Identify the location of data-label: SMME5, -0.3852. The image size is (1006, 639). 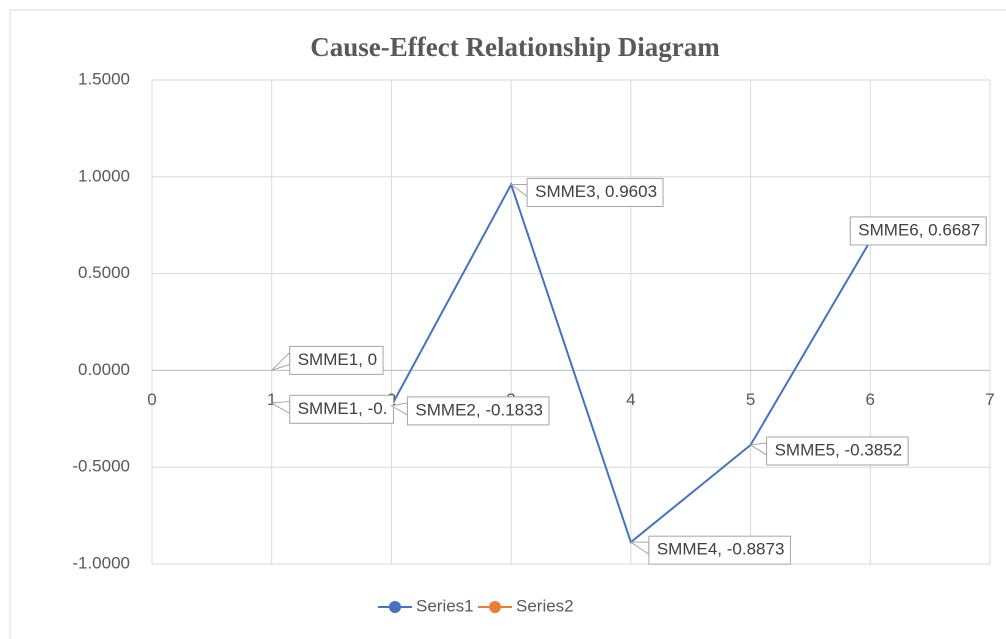
(839, 449).